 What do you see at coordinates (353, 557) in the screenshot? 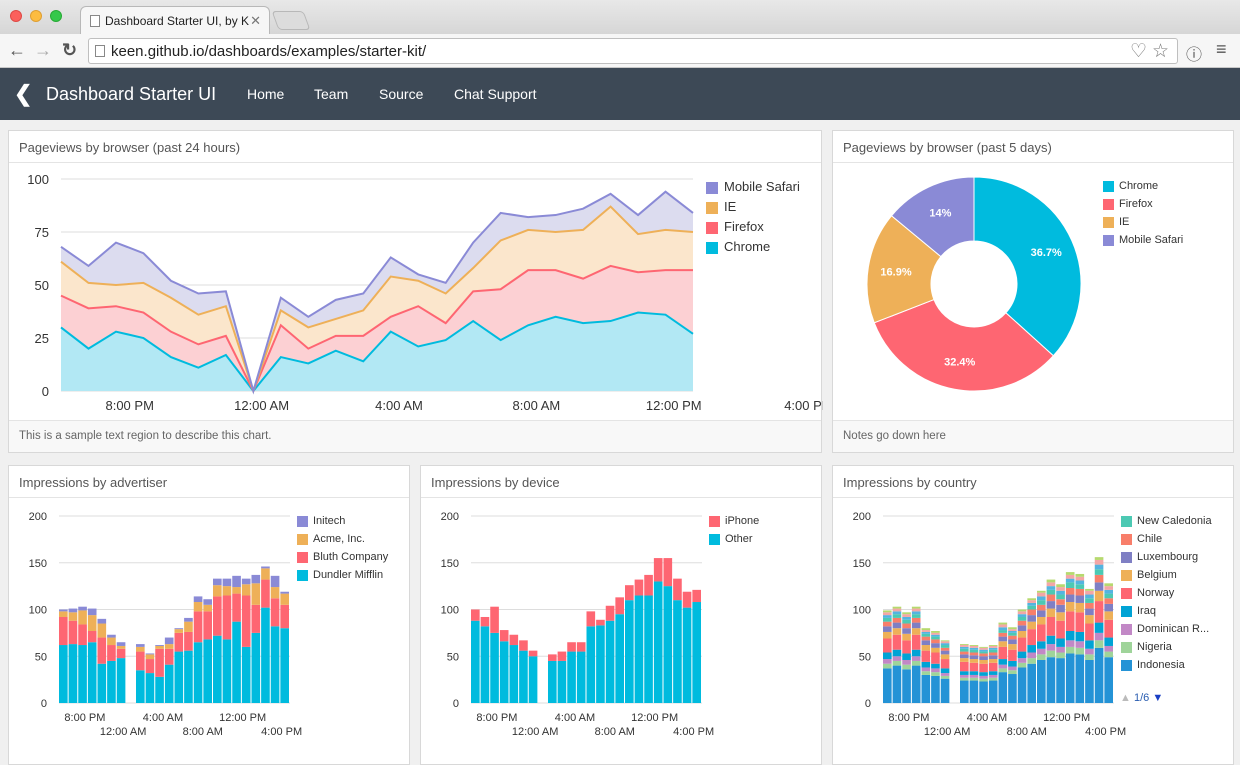
I see `legend-item: Bluth Company` at bounding box center [353, 557].